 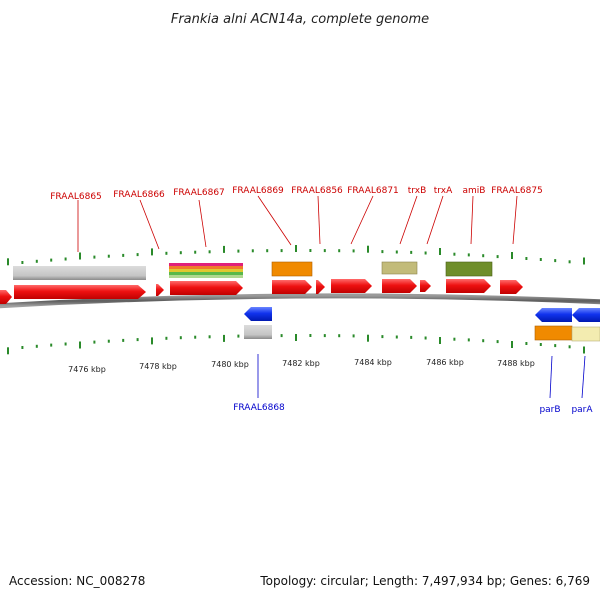 What do you see at coordinates (199, 193) in the screenshot?
I see `gene-label: FRAAL6867` at bounding box center [199, 193].